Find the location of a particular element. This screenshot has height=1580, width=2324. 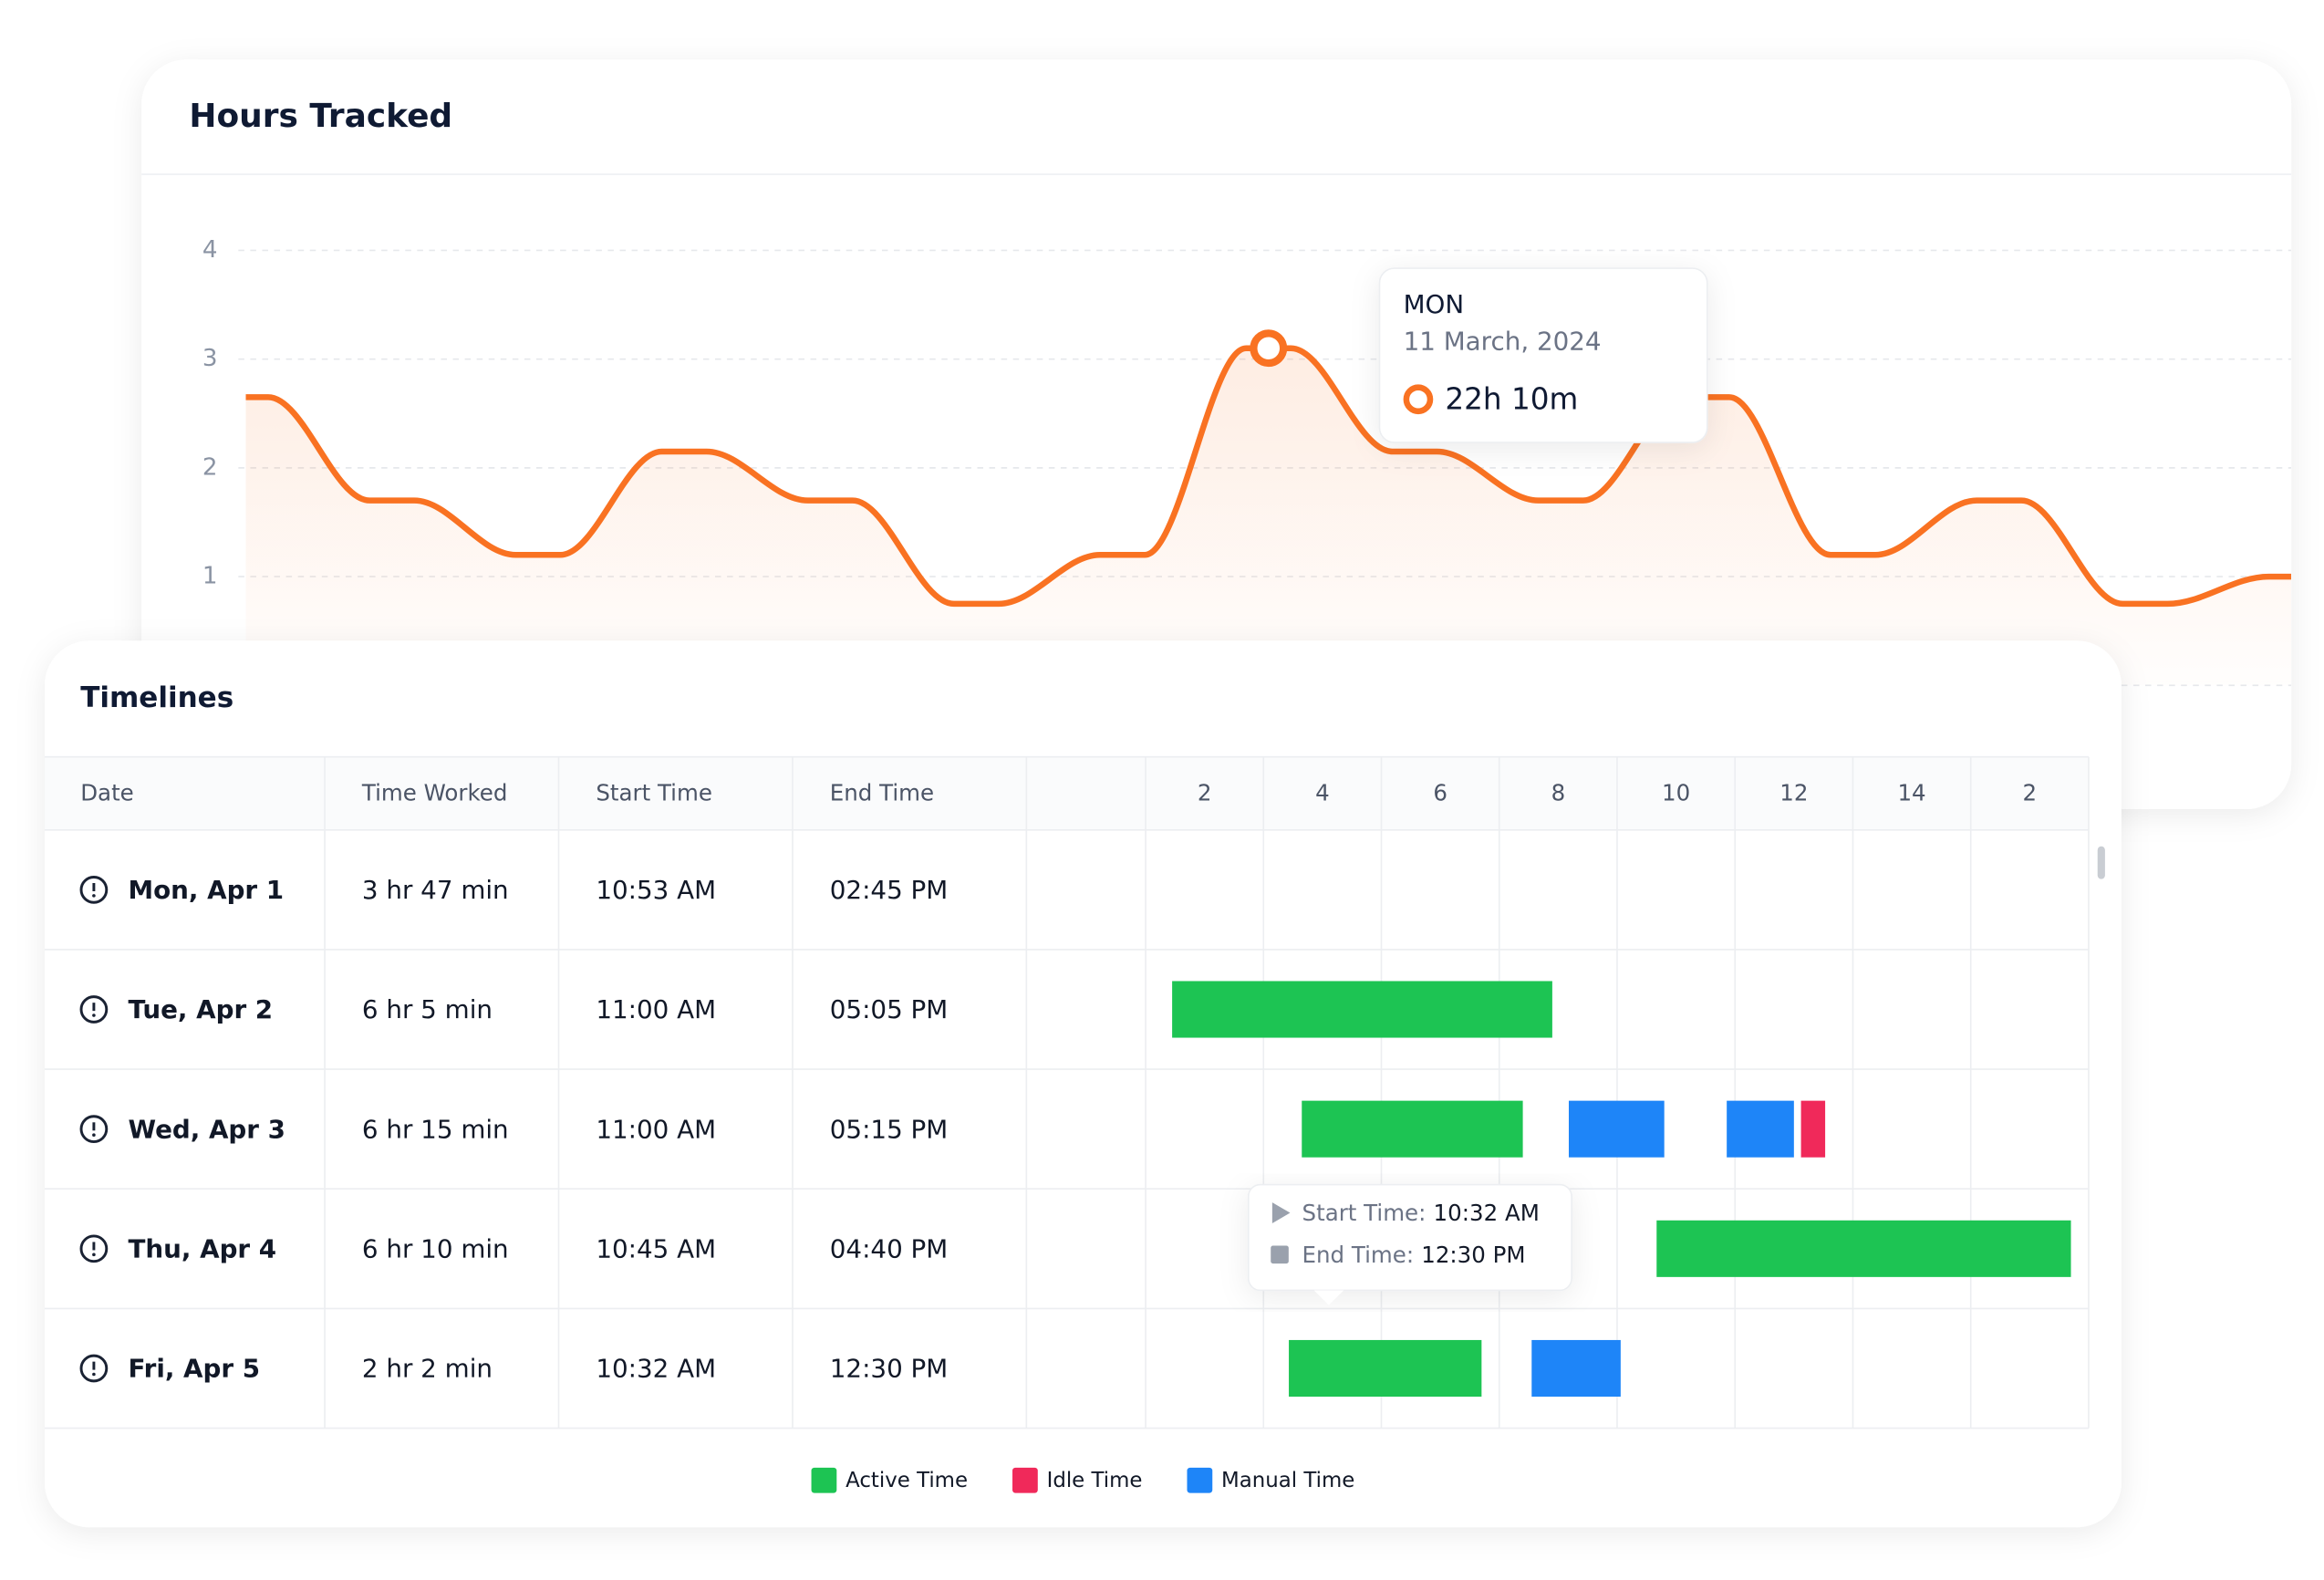

cell-date: Wed, Apr 3 is located at coordinates (206, 1129).